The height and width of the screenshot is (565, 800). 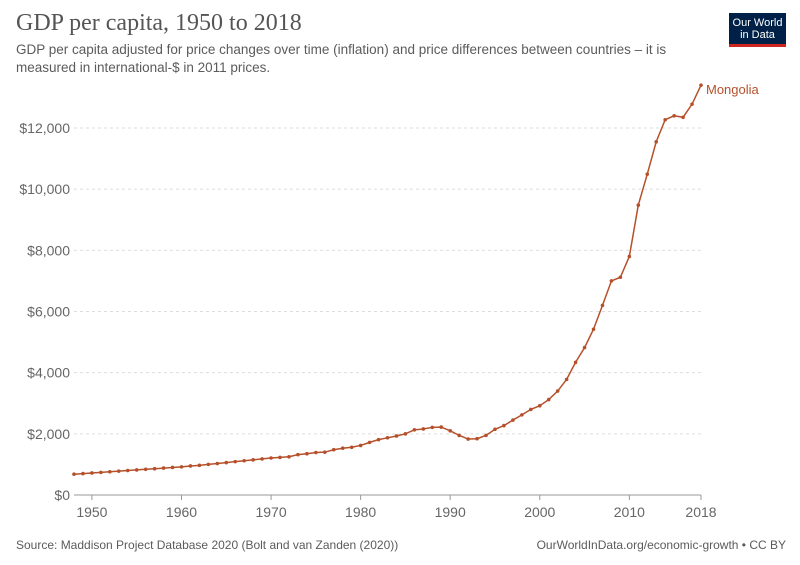 What do you see at coordinates (757, 35) in the screenshot?
I see `logo-line-2: in Data` at bounding box center [757, 35].